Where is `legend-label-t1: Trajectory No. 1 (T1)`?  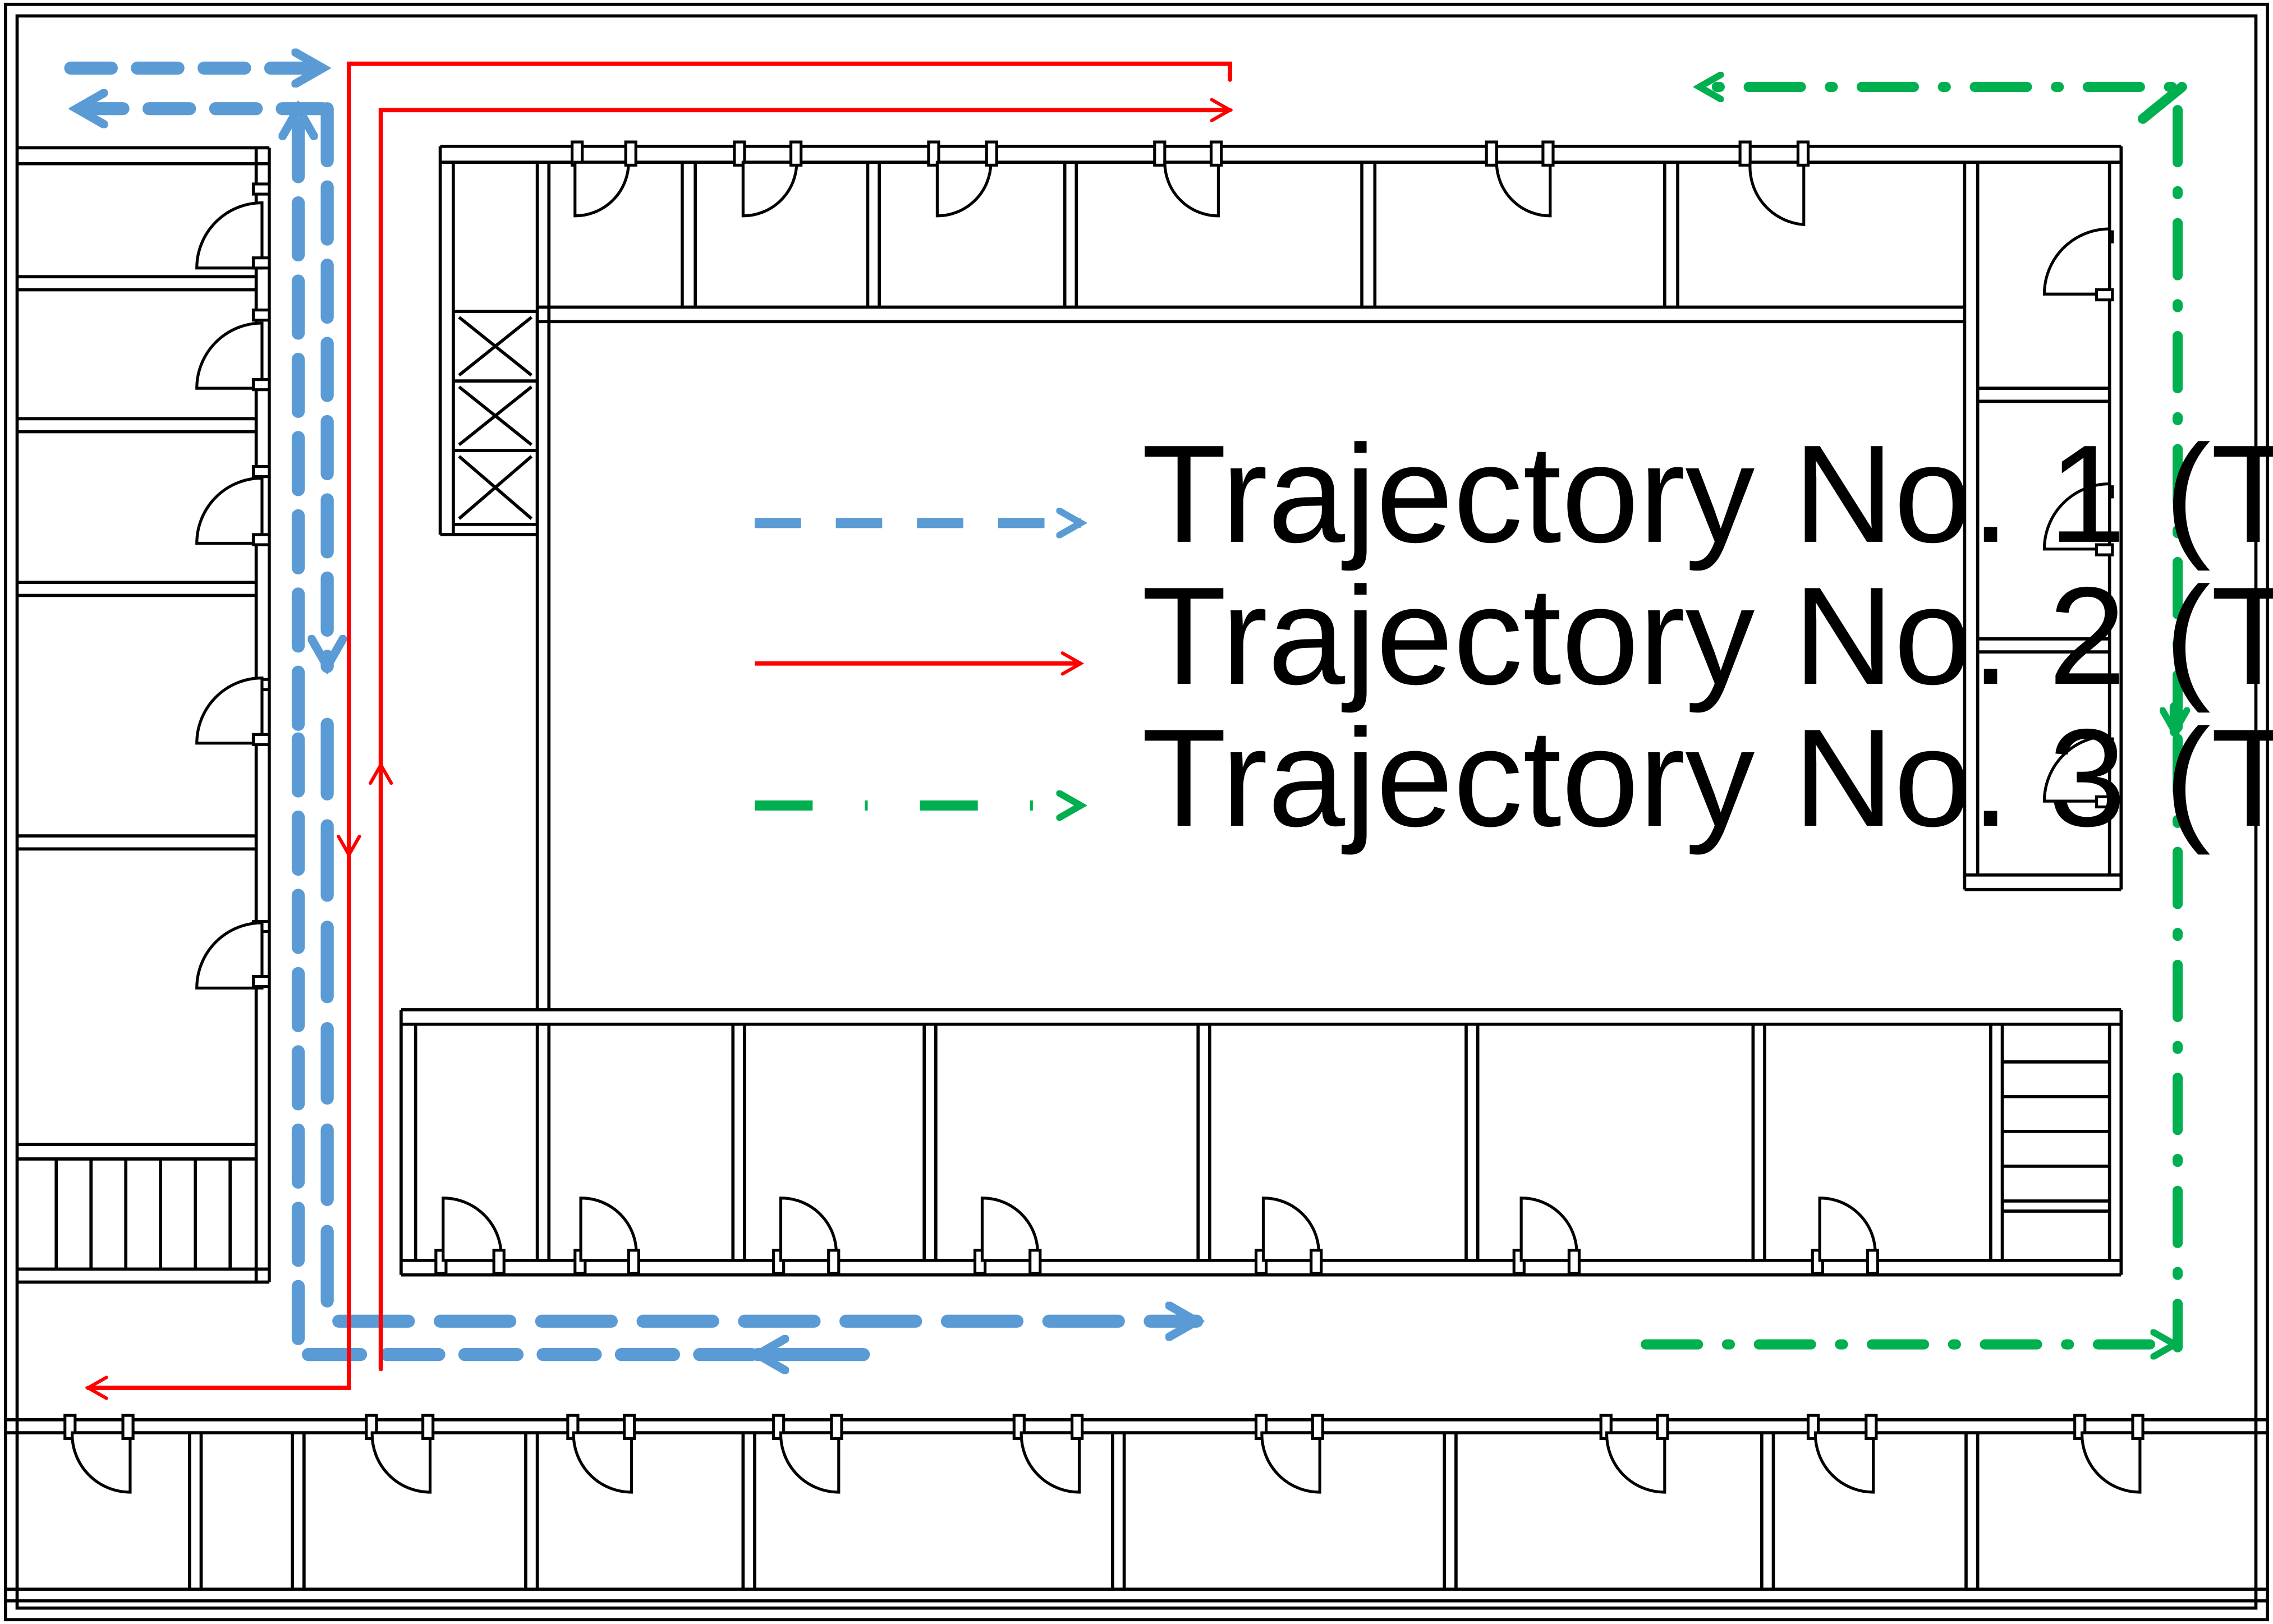 legend-label-t1: Trajectory No. 1 (T1) is located at coordinates (1707, 495).